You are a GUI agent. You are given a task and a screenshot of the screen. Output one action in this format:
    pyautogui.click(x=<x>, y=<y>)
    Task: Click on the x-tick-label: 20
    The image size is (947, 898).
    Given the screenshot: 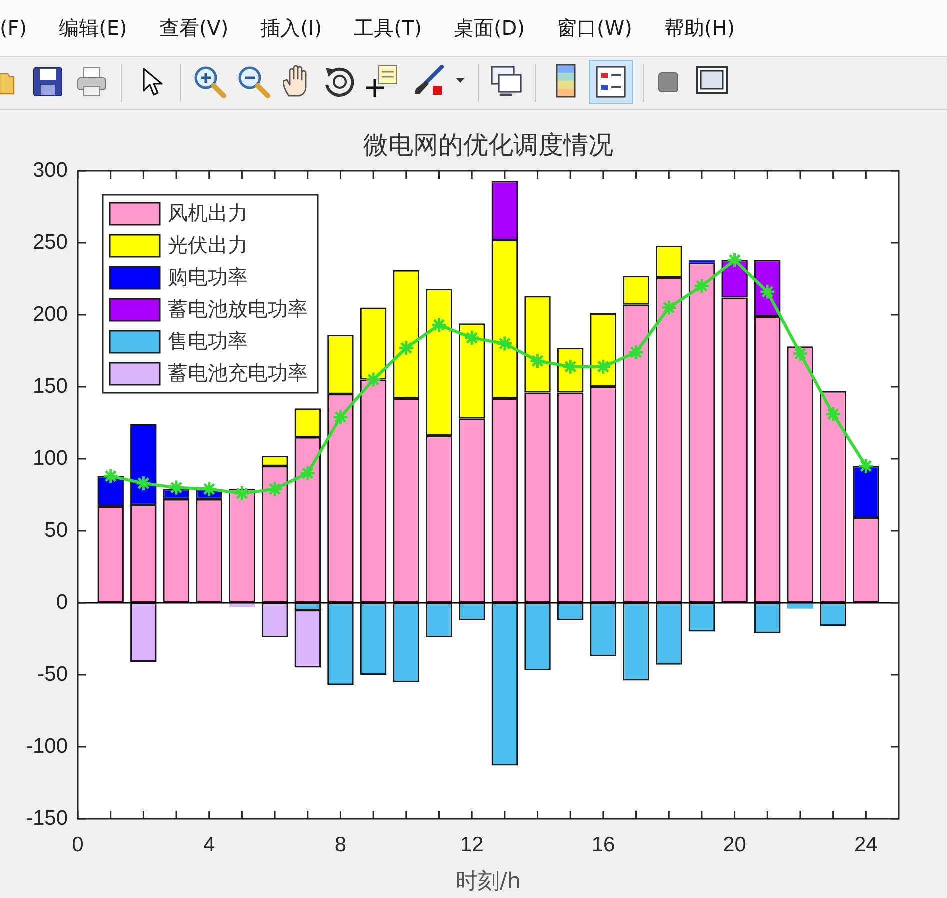 What is the action you would take?
    pyautogui.click(x=734, y=844)
    